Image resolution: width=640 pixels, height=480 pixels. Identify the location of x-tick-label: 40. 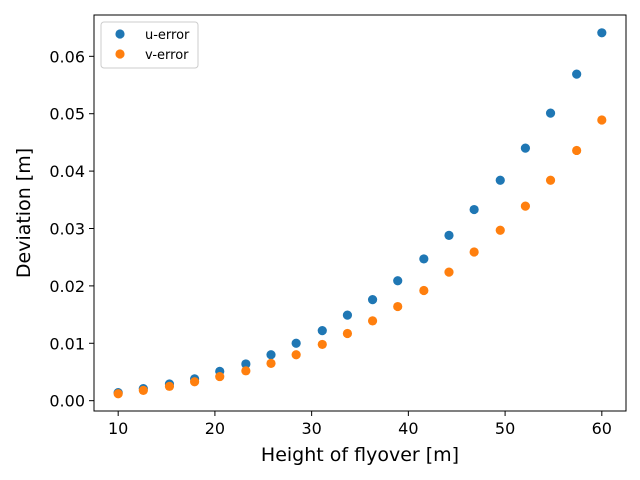
(408, 428).